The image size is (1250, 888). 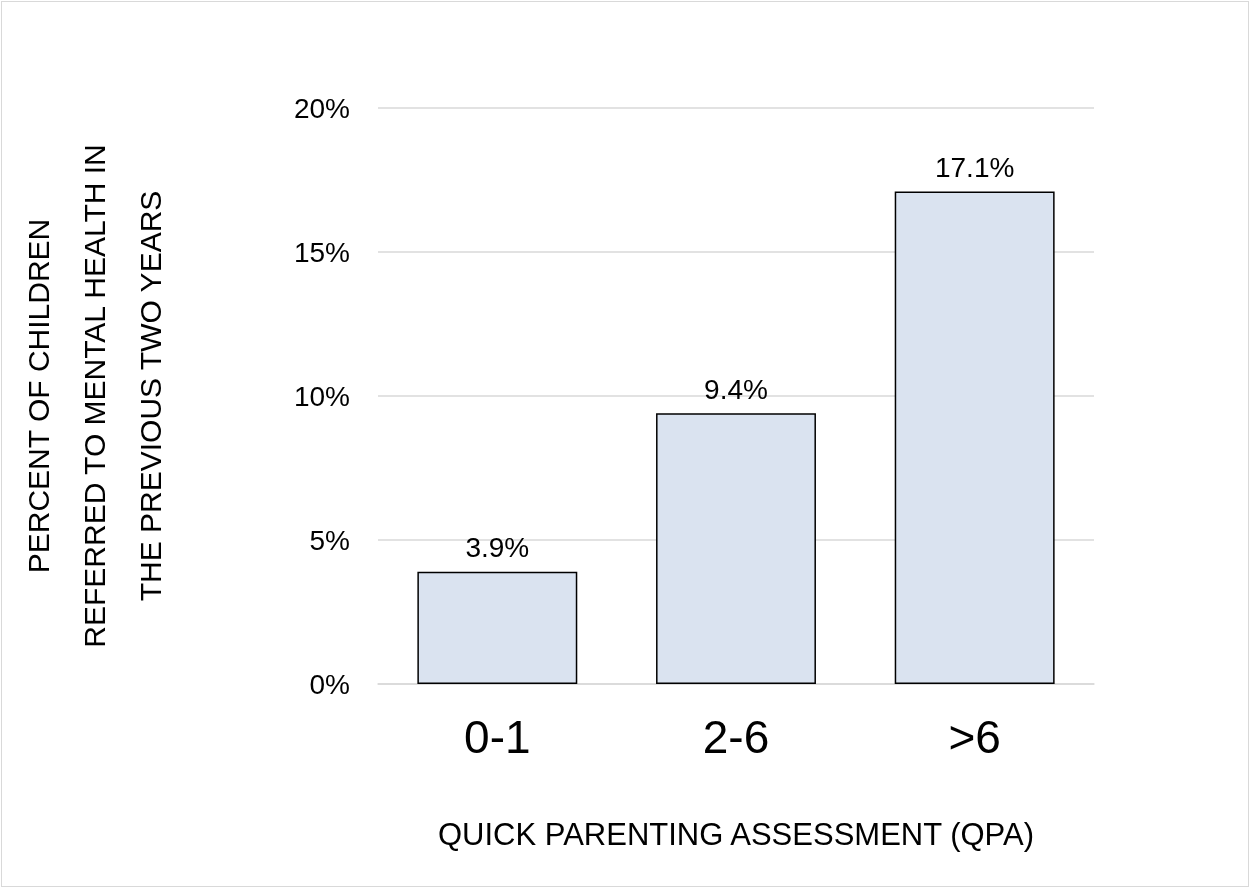 What do you see at coordinates (974, 737) in the screenshot?
I see `x-tick-label: >6` at bounding box center [974, 737].